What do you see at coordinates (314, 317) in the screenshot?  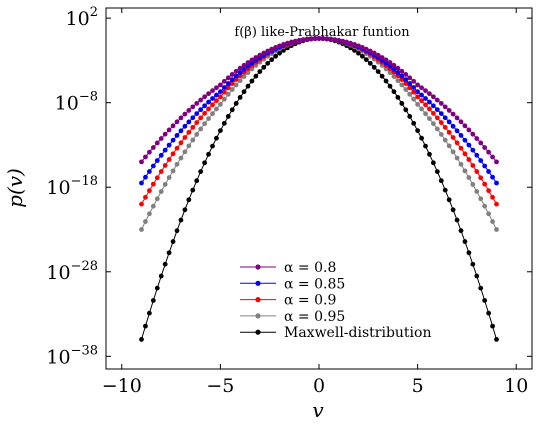 I see `legend-label: α = 0.95` at bounding box center [314, 317].